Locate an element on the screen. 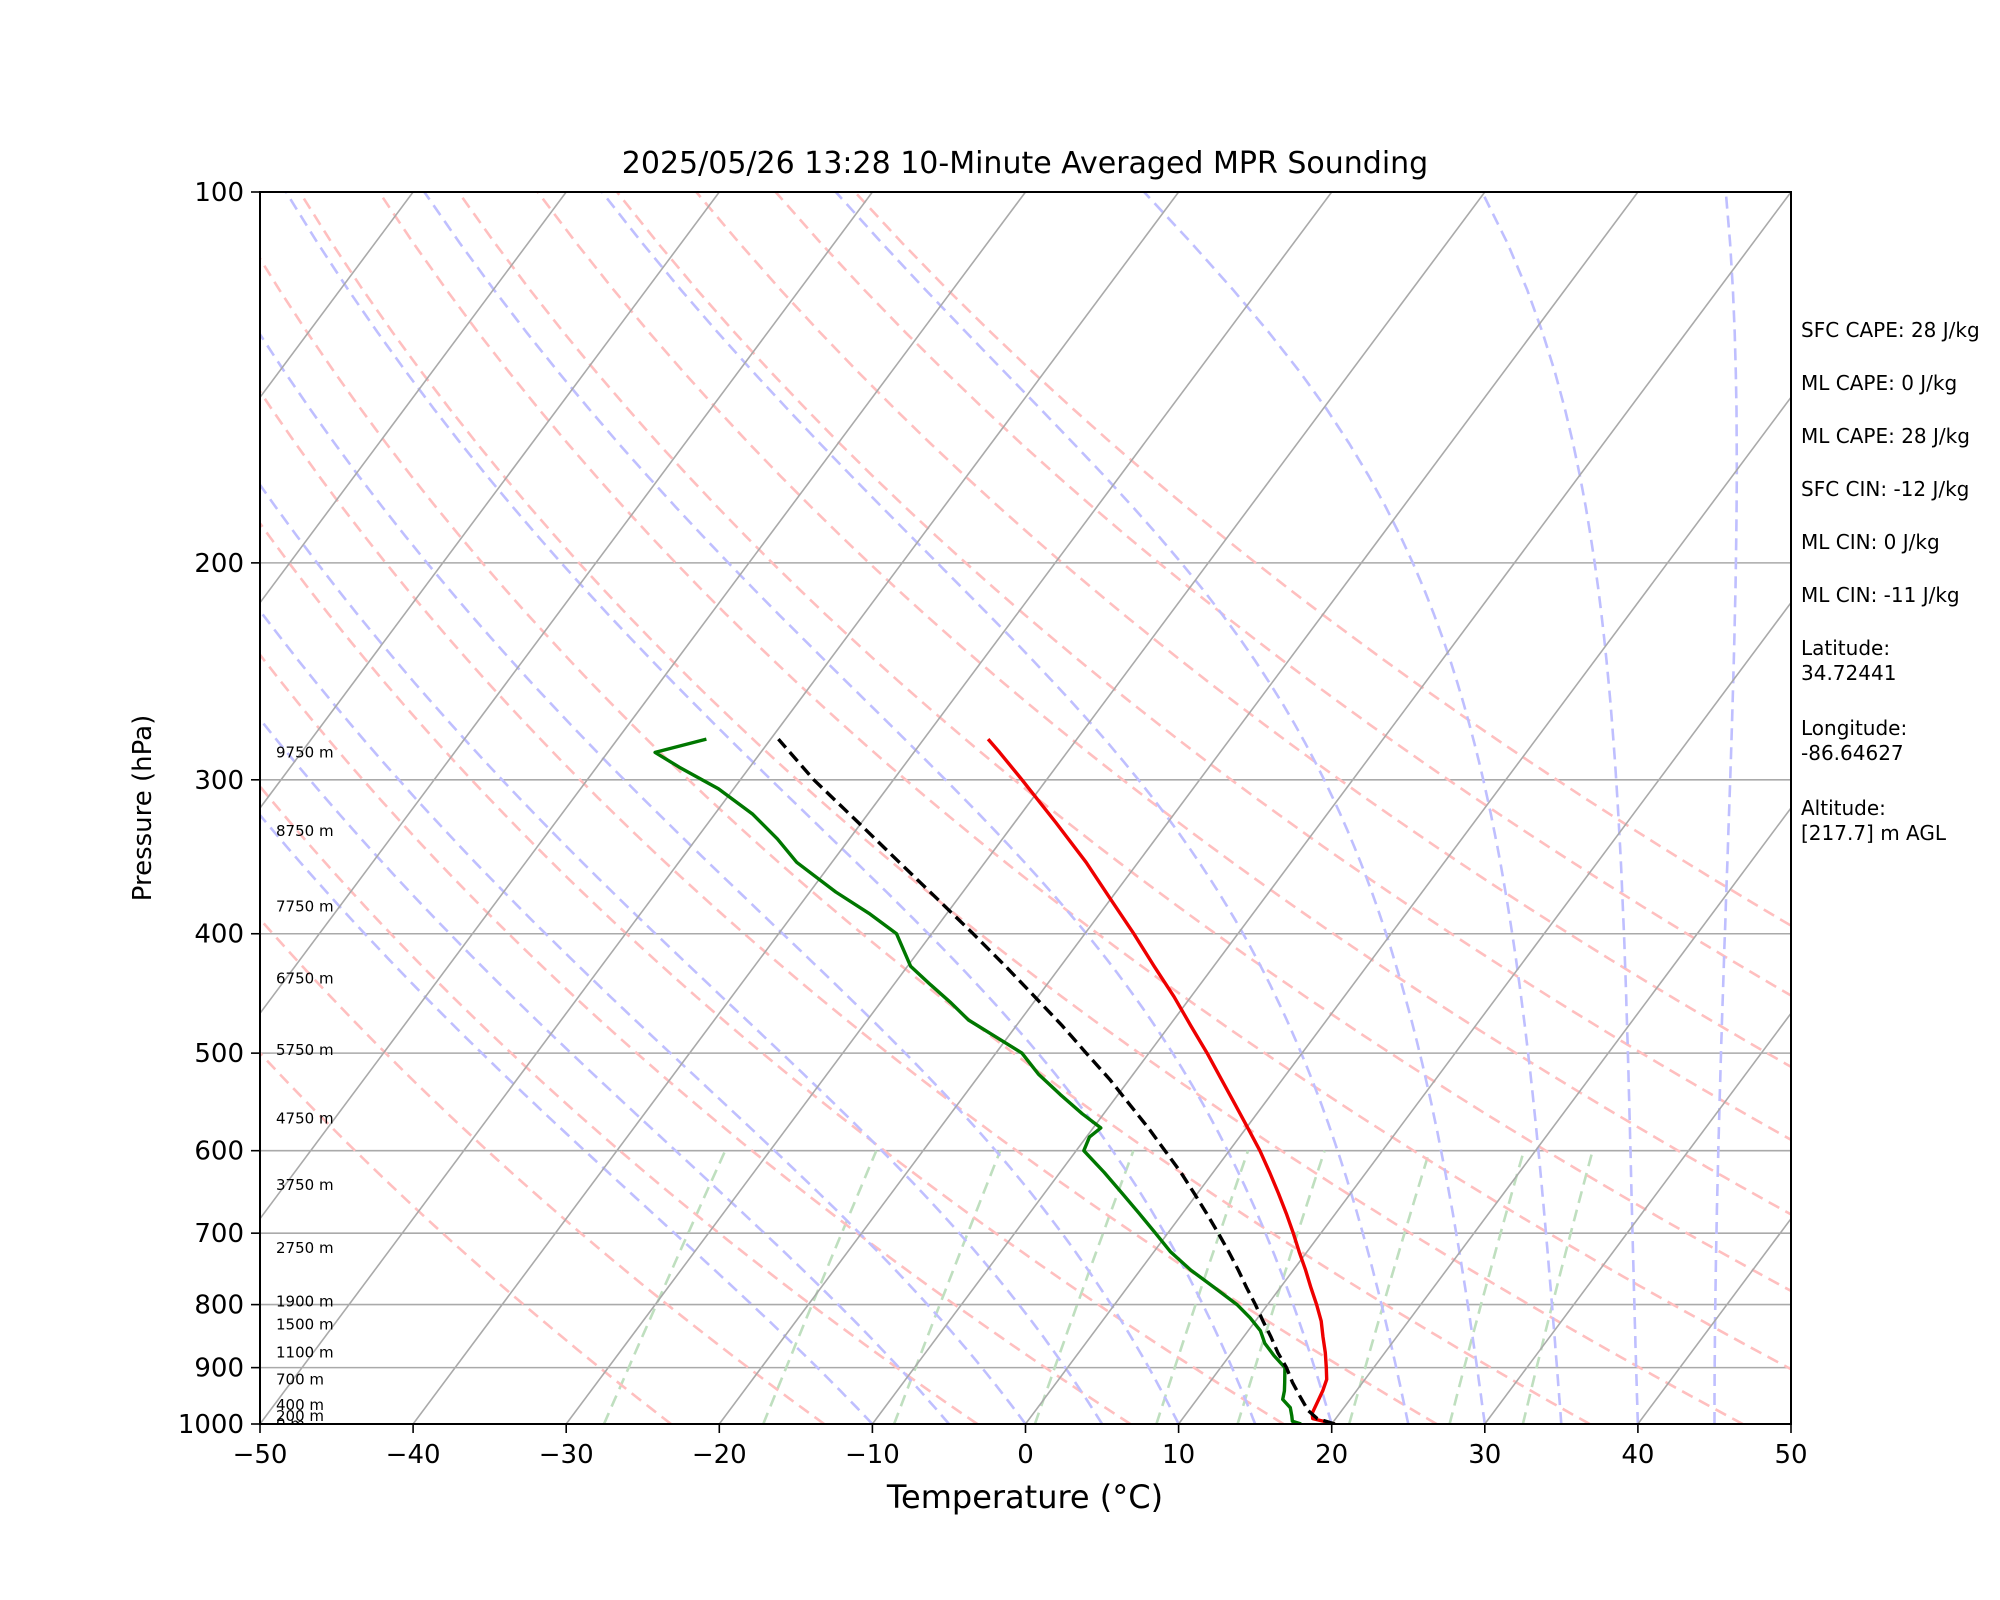 Image resolution: width=2000 pixels, height=1600 pixels. height-label: 4750 m is located at coordinates (305, 1119).